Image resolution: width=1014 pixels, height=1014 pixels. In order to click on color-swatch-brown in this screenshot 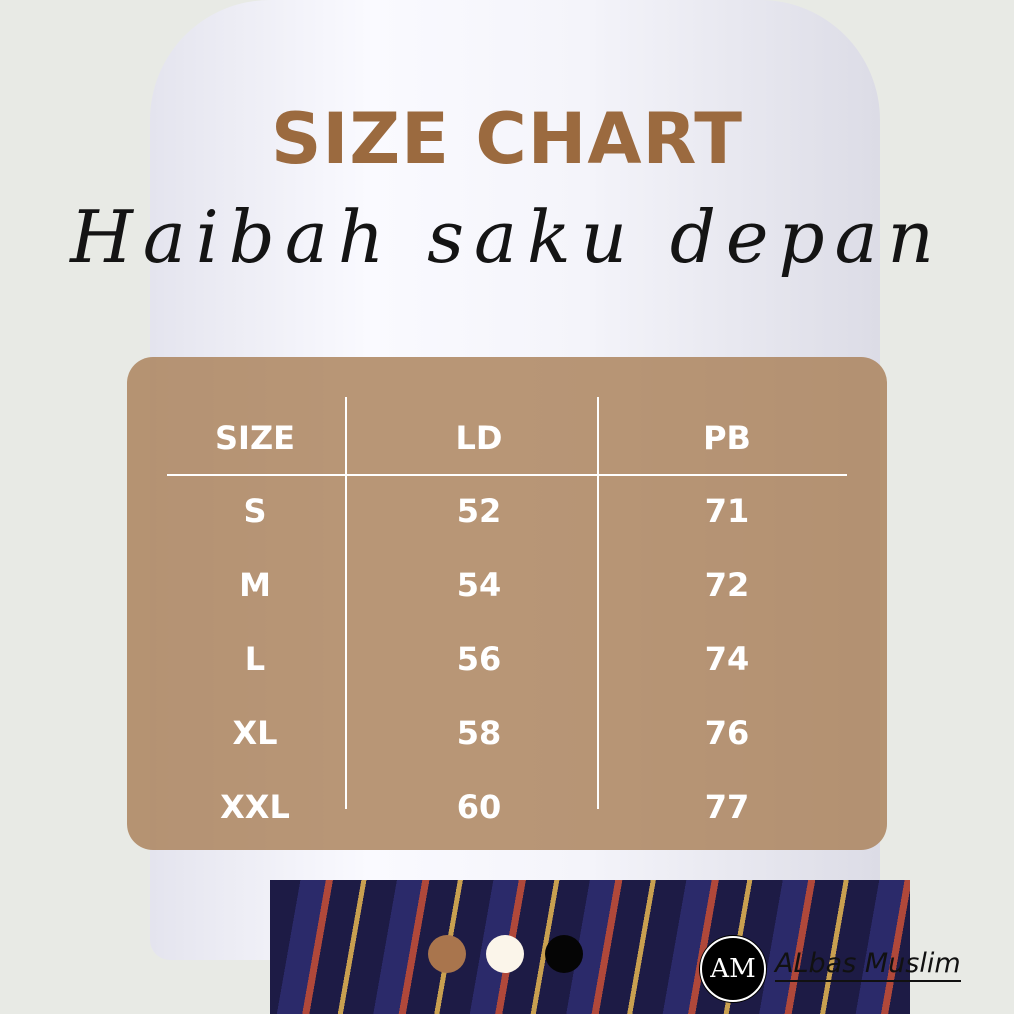, I will do `click(447, 954)`.